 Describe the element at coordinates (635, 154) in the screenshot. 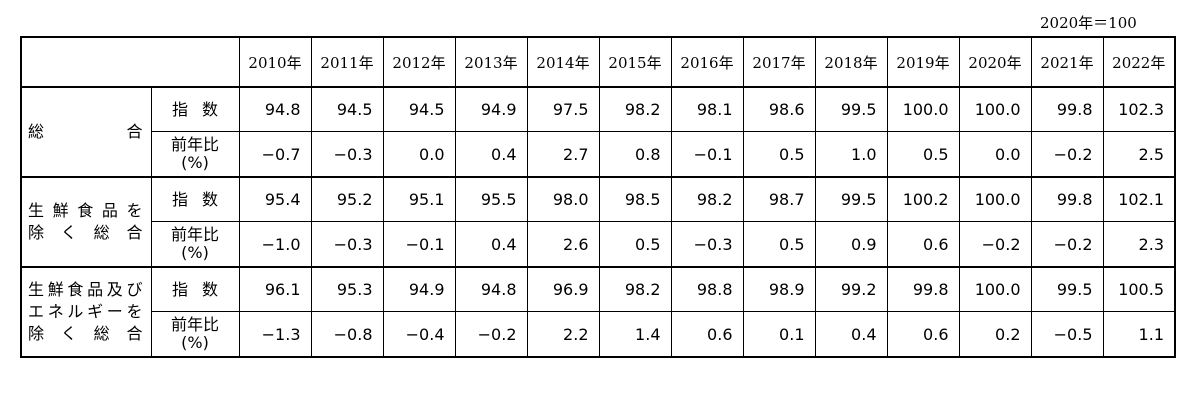

I see `yoy-cell: 0.8` at that location.